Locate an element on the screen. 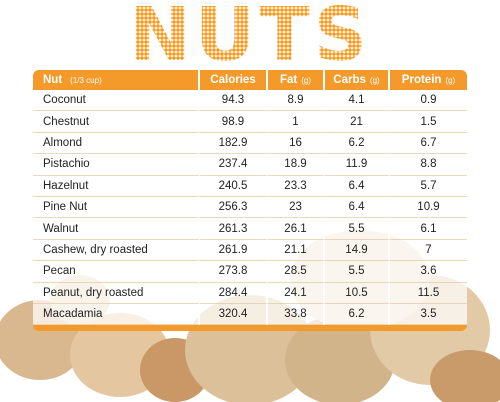 The image size is (500, 402). table-row: Hazelnut 240.5 23.3 6.4 5.7 is located at coordinates (250, 186).